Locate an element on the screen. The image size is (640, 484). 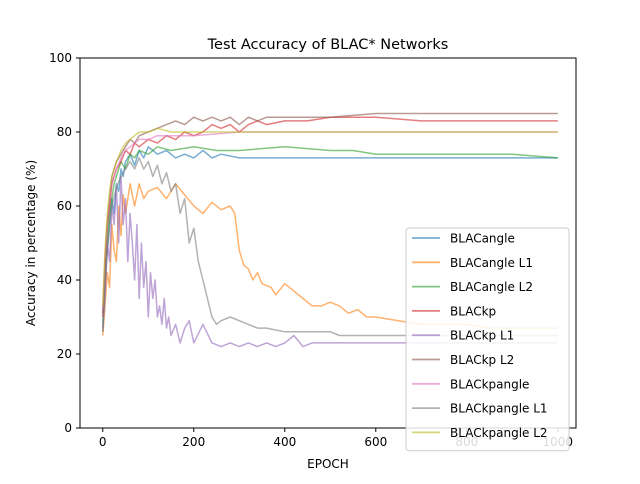
legend-label-5: BLACkp L2 is located at coordinates (482, 360).